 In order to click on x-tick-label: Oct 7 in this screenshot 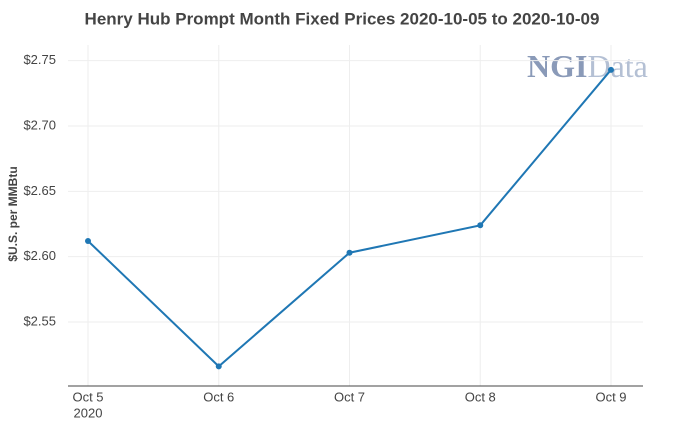, I will do `click(349, 396)`.